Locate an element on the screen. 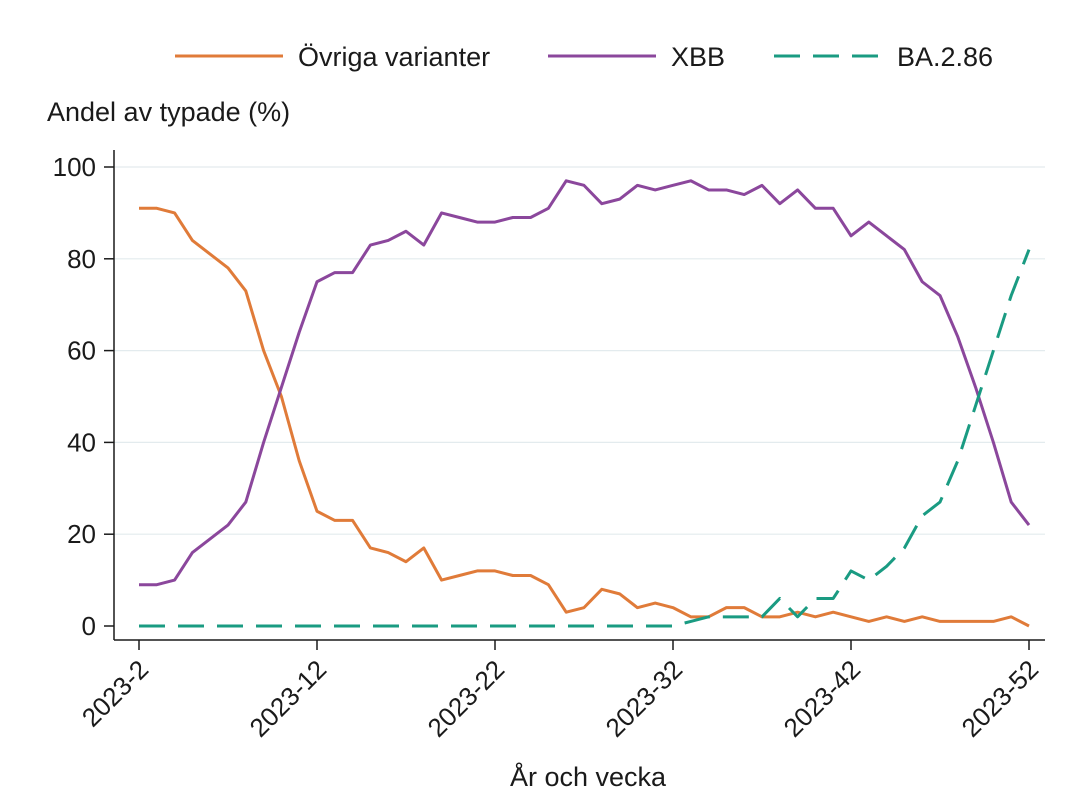 This screenshot has width=1080, height=806. legend-label-1: XBB is located at coordinates (698, 57).